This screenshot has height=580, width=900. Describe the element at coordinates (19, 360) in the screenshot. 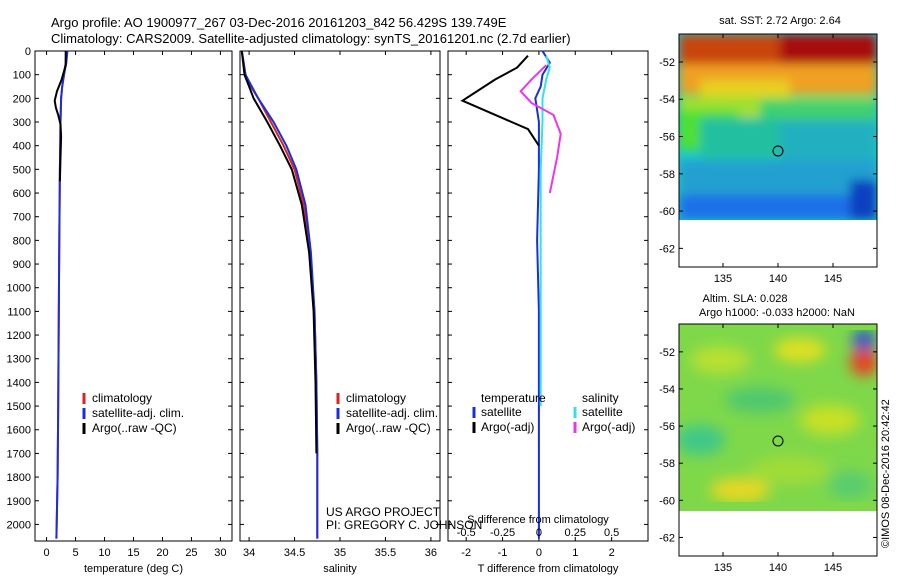

I see `y-tick-label: 1300` at that location.